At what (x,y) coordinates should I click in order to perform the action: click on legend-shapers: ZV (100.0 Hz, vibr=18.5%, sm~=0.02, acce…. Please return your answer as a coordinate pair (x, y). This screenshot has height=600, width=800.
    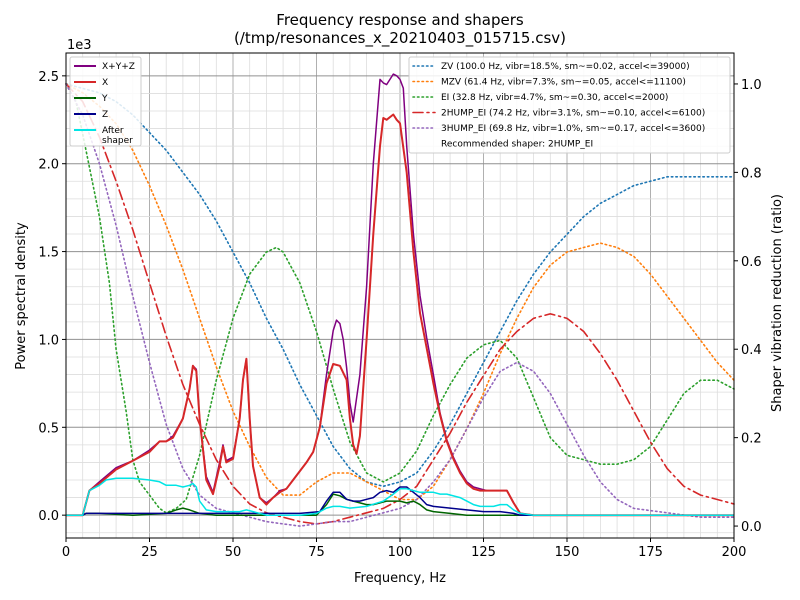
    Looking at the image, I should click on (569, 105).